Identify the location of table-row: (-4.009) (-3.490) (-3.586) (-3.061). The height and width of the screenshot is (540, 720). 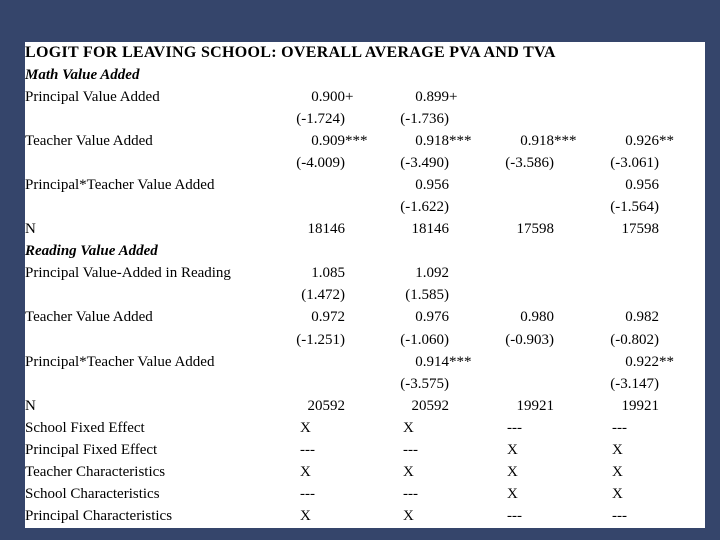
(365, 163).